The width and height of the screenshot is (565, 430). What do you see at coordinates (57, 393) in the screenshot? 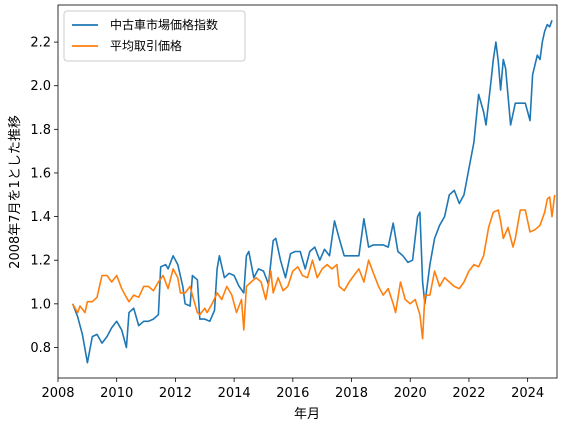
I see `x-tick-label: 2008` at bounding box center [57, 393].